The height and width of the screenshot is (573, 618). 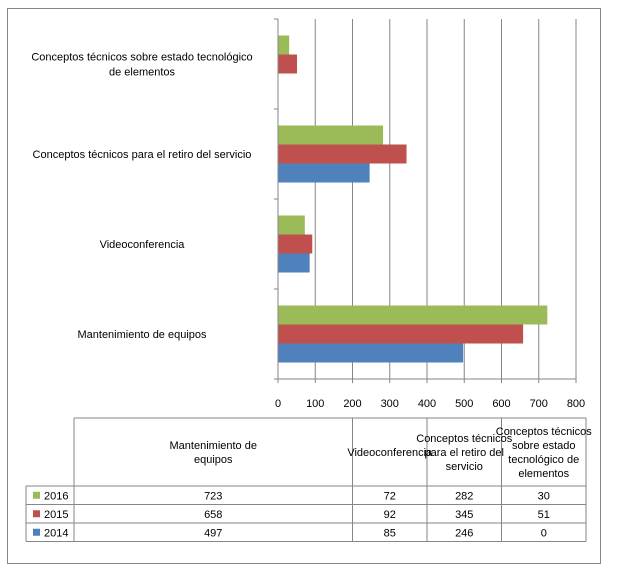 What do you see at coordinates (143, 245) in the screenshot?
I see `category-label: Videoconferencia` at bounding box center [143, 245].